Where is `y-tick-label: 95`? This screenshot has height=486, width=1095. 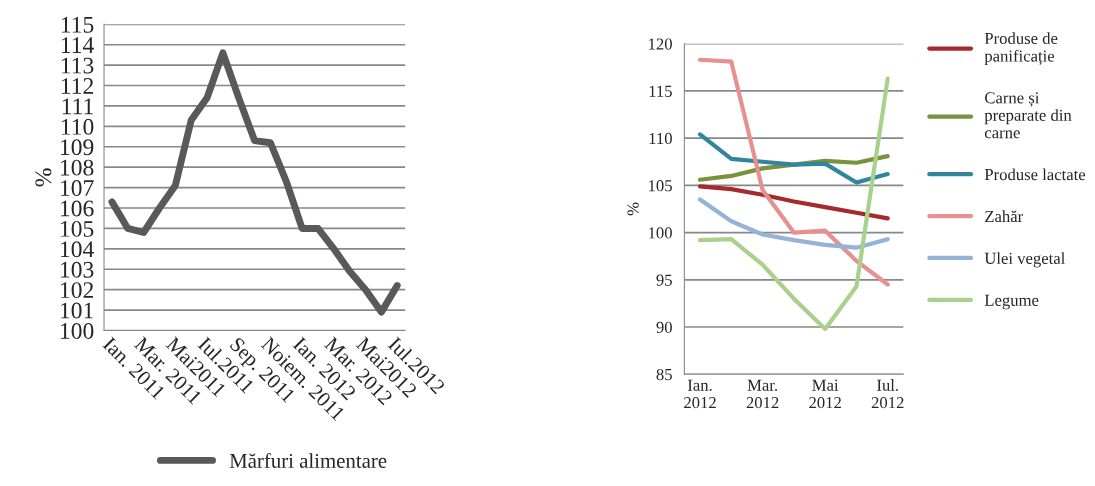 y-tick-label: 95 is located at coordinates (664, 280).